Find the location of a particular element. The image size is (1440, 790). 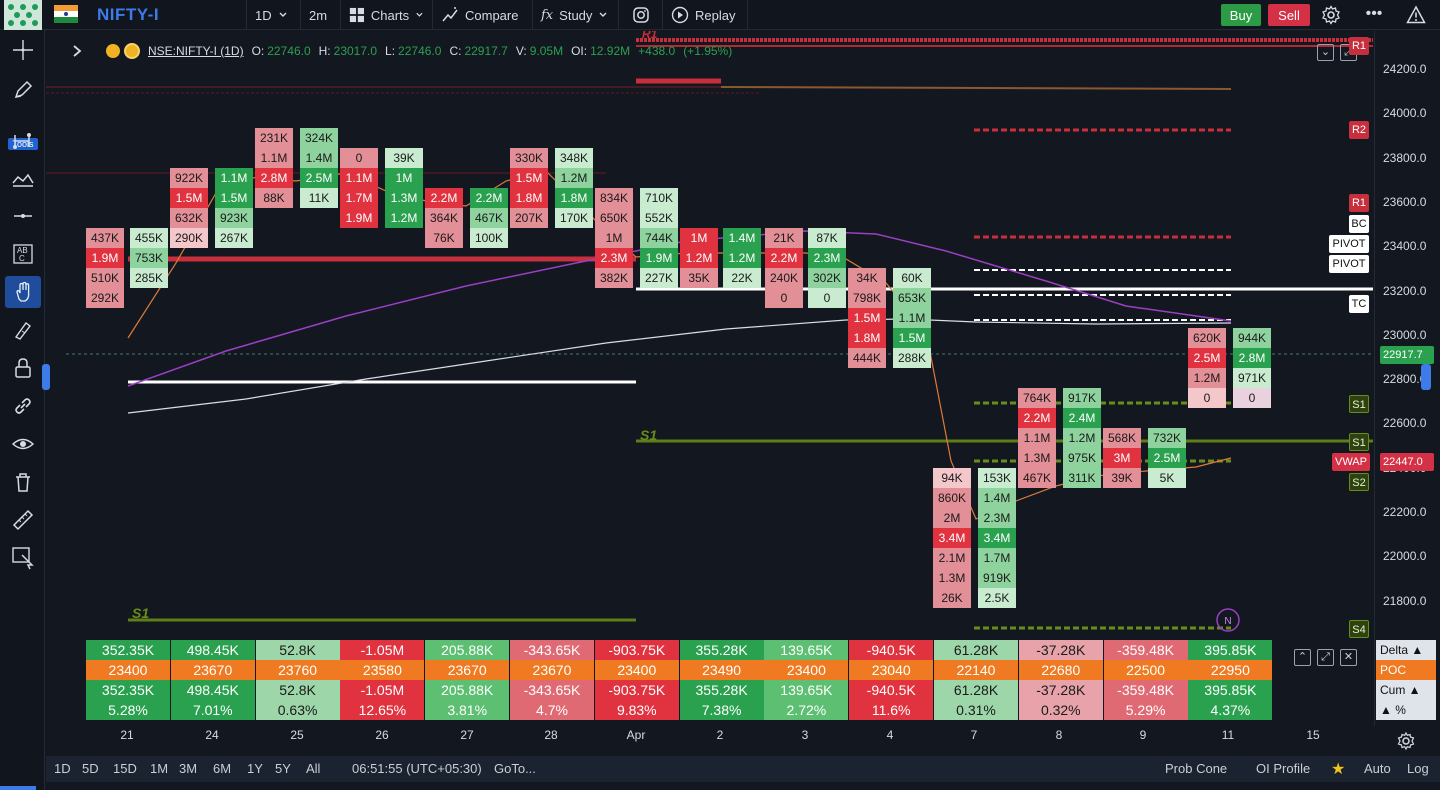

footprint-cell: 632K is located at coordinates (189, 218).